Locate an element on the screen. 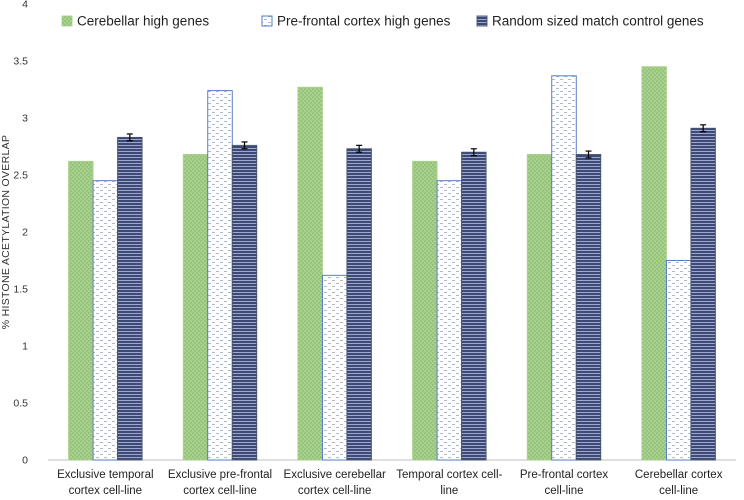 Image resolution: width=744 pixels, height=500 pixels. legend-item: Cerebellar high genes is located at coordinates (135, 21).